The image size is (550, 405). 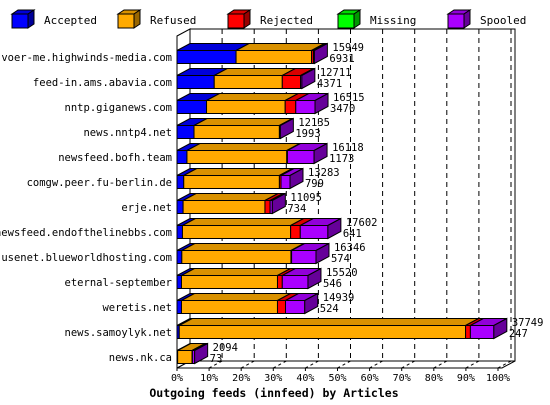 I want to click on bar-refused-voer-me-highwinds-media-com, so click(x=273, y=57).